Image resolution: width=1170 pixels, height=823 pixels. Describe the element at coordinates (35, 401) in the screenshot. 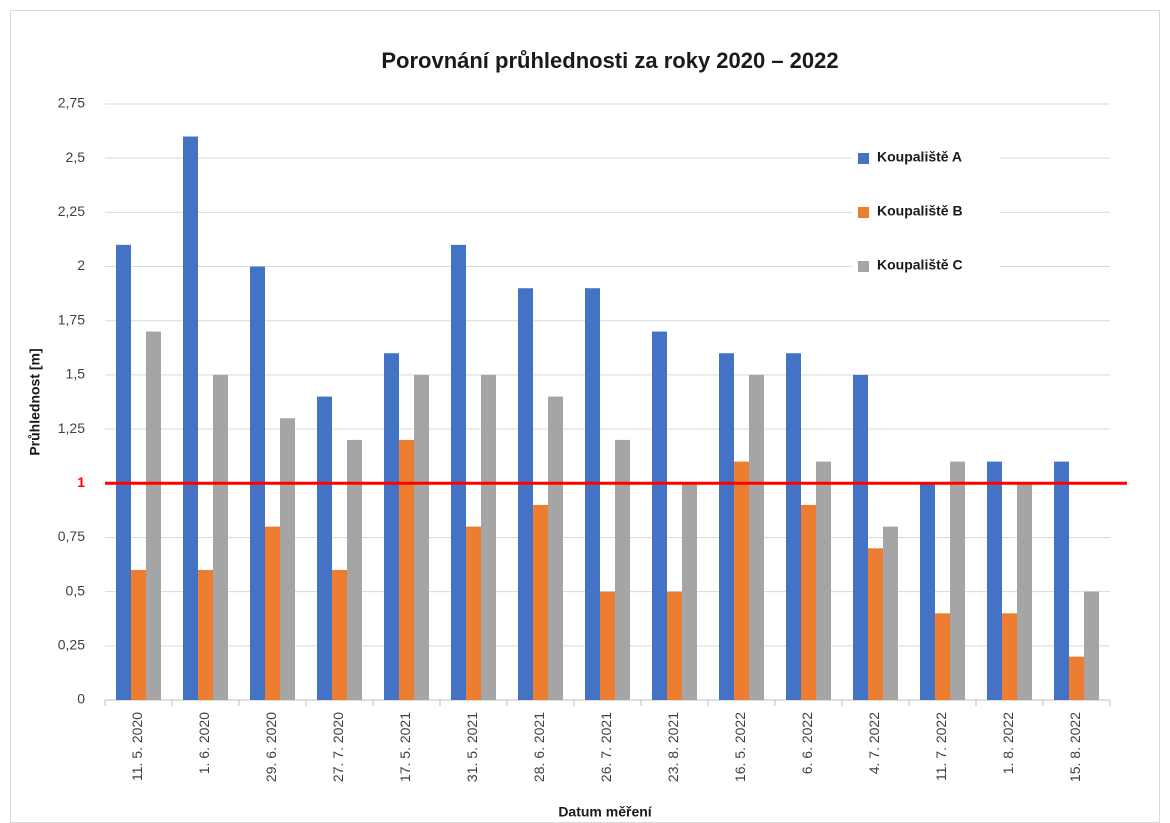

I see `y-axis-title: Průhlednost [m]` at that location.